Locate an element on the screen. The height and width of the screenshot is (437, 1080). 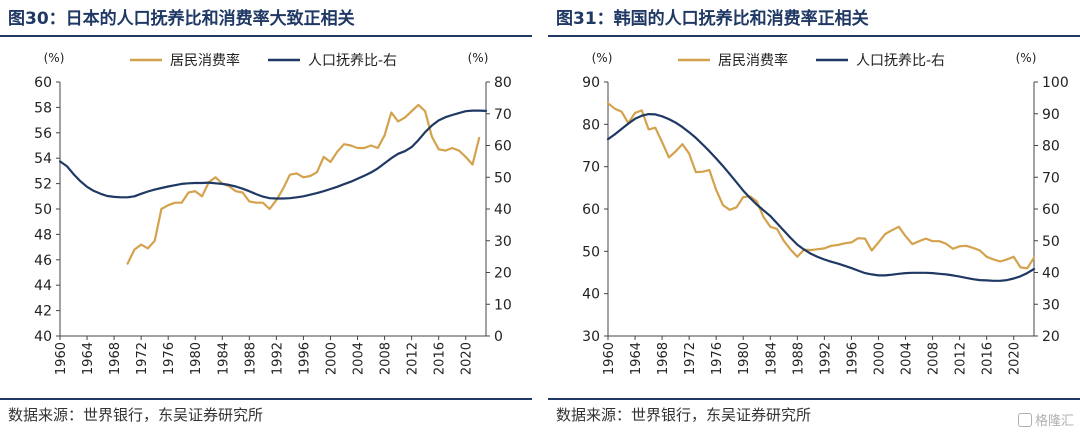
watermark-text: 格隆汇 is located at coordinates (1054, 421).